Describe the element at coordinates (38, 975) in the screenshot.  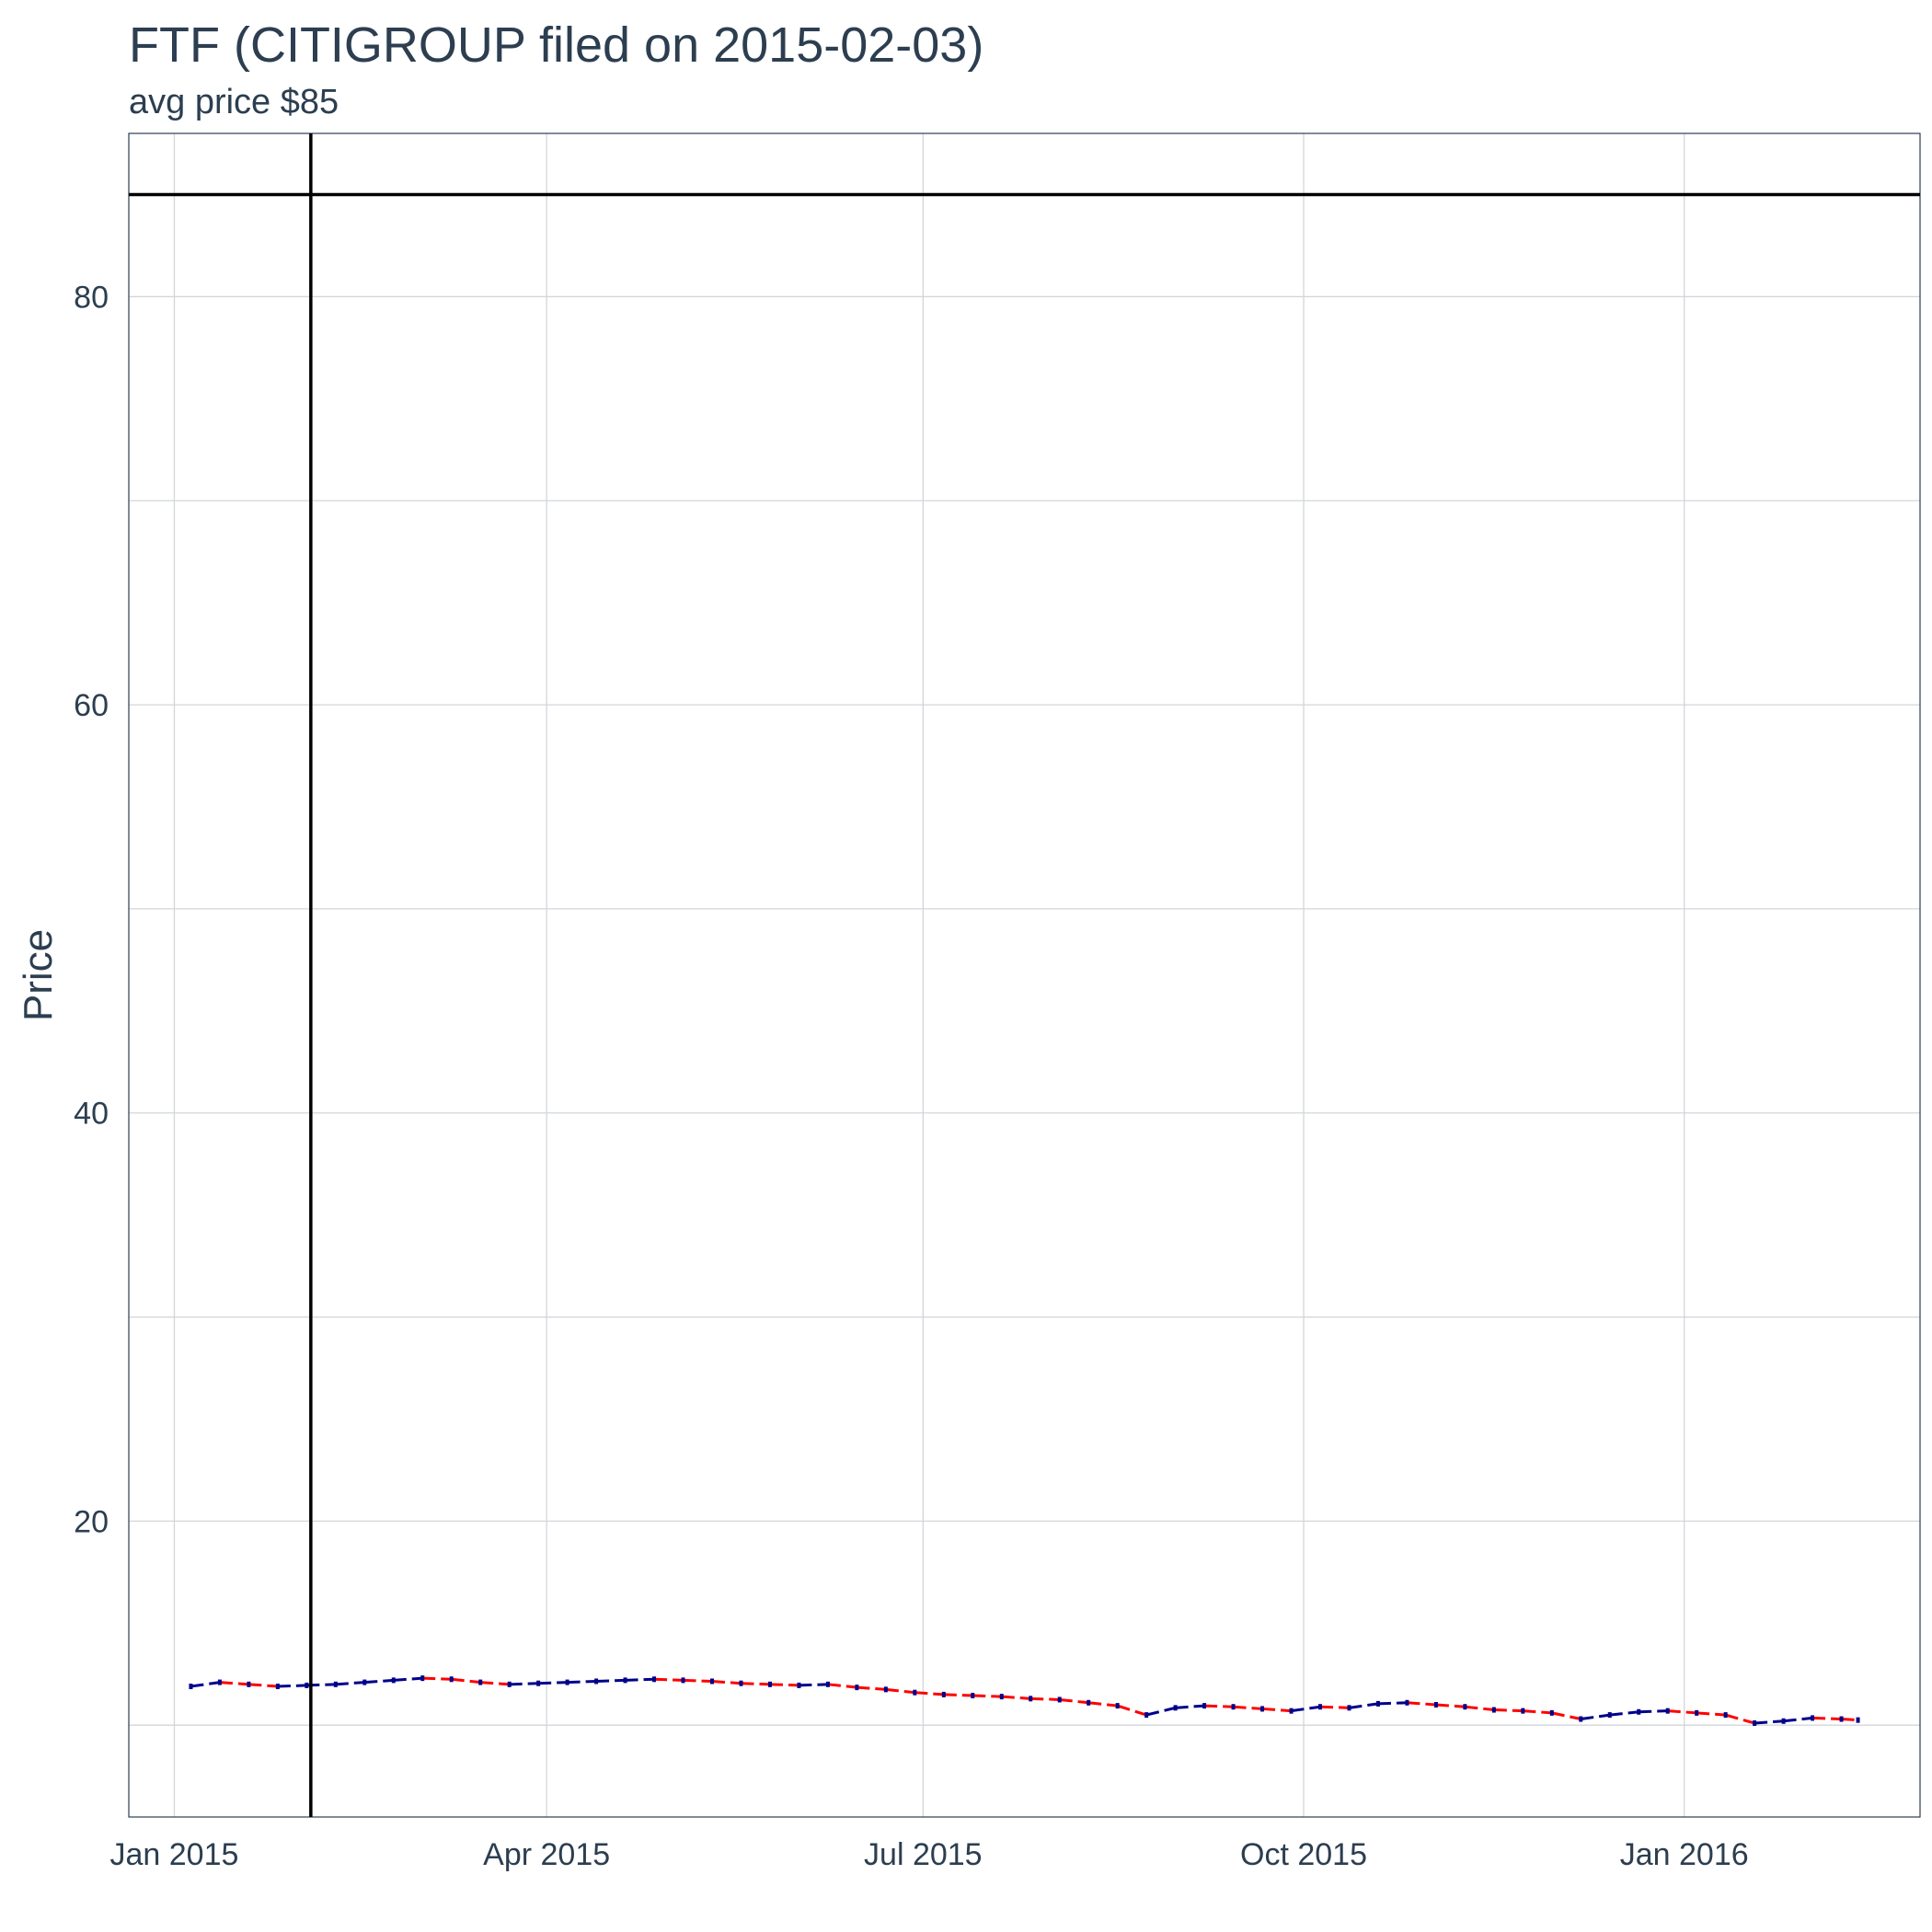
I see `y-axis-title: Price` at that location.